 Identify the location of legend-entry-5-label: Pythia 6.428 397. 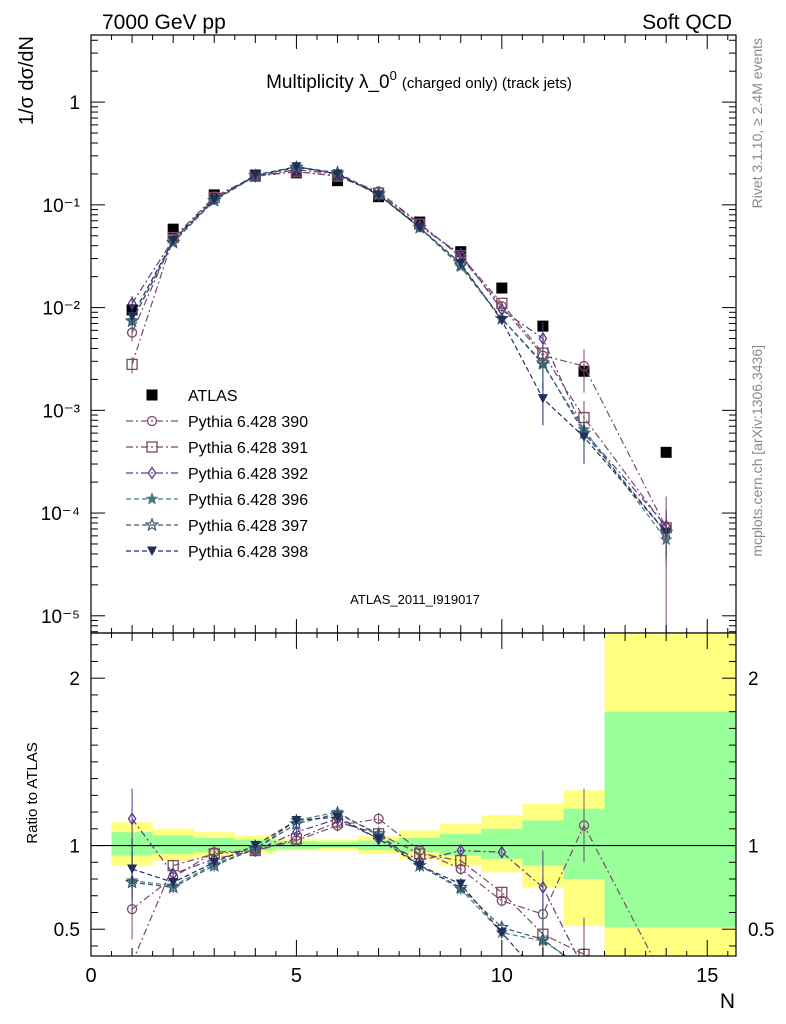
(248, 526).